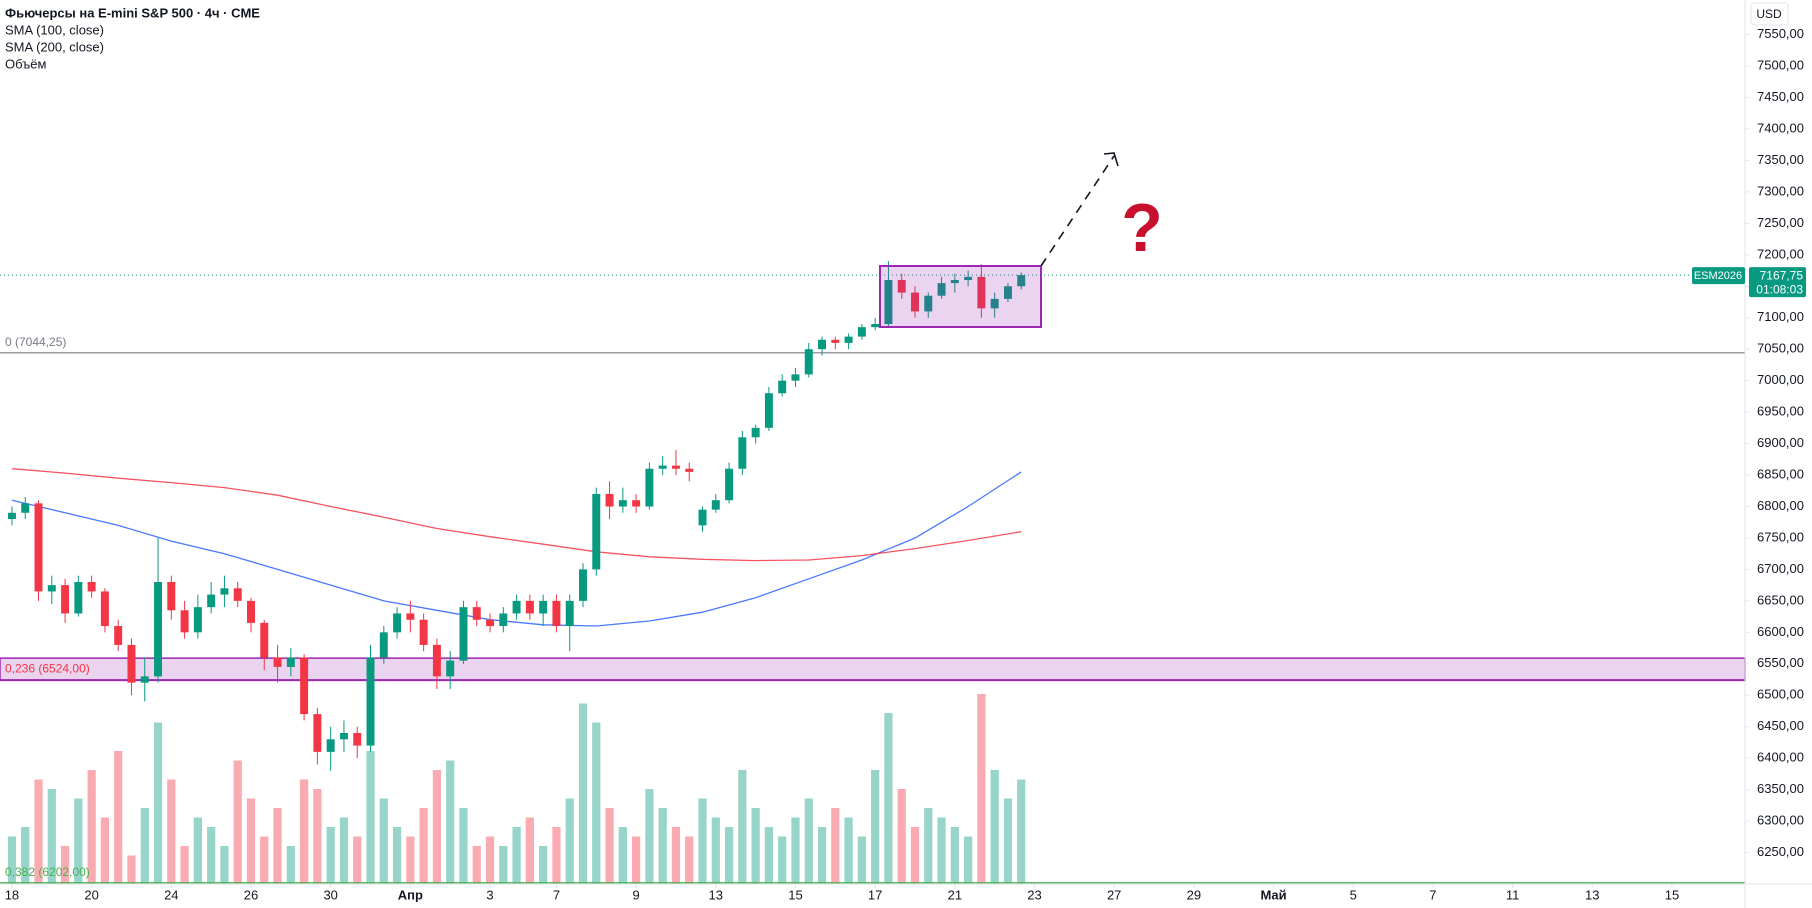 This screenshot has height=908, width=1812. I want to click on x-tick-label: 5, so click(1353, 894).